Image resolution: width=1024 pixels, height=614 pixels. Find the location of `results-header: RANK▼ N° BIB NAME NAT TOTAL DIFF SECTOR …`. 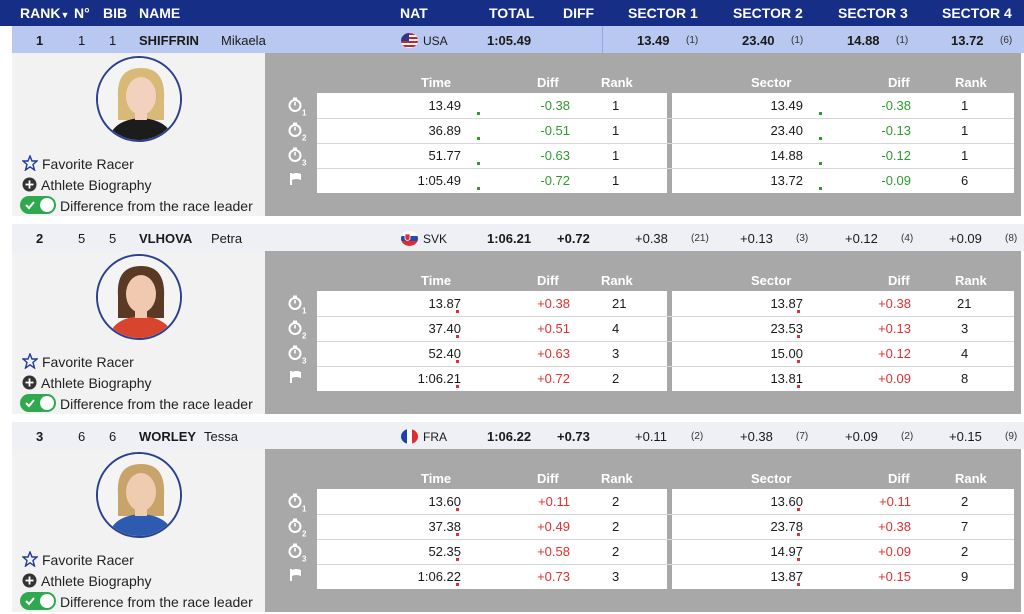

results-header: RANK▼ N° BIB NAME NAT TOTAL DIFF SECTOR … is located at coordinates (512, 13).